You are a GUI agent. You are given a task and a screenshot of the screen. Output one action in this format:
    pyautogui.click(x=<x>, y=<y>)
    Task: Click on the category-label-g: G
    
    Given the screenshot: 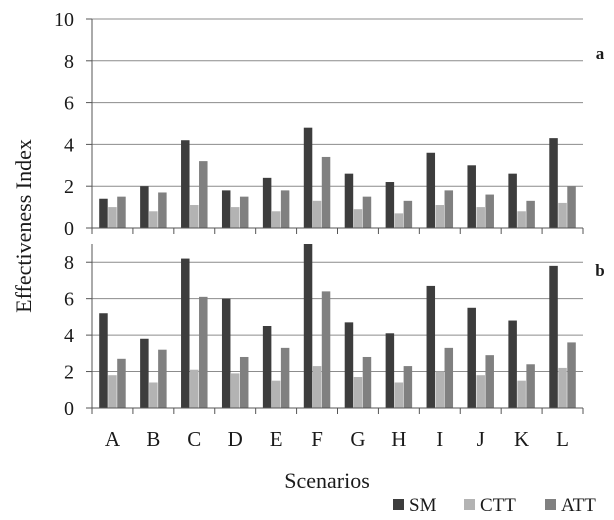 What is the action you would take?
    pyautogui.click(x=357, y=439)
    